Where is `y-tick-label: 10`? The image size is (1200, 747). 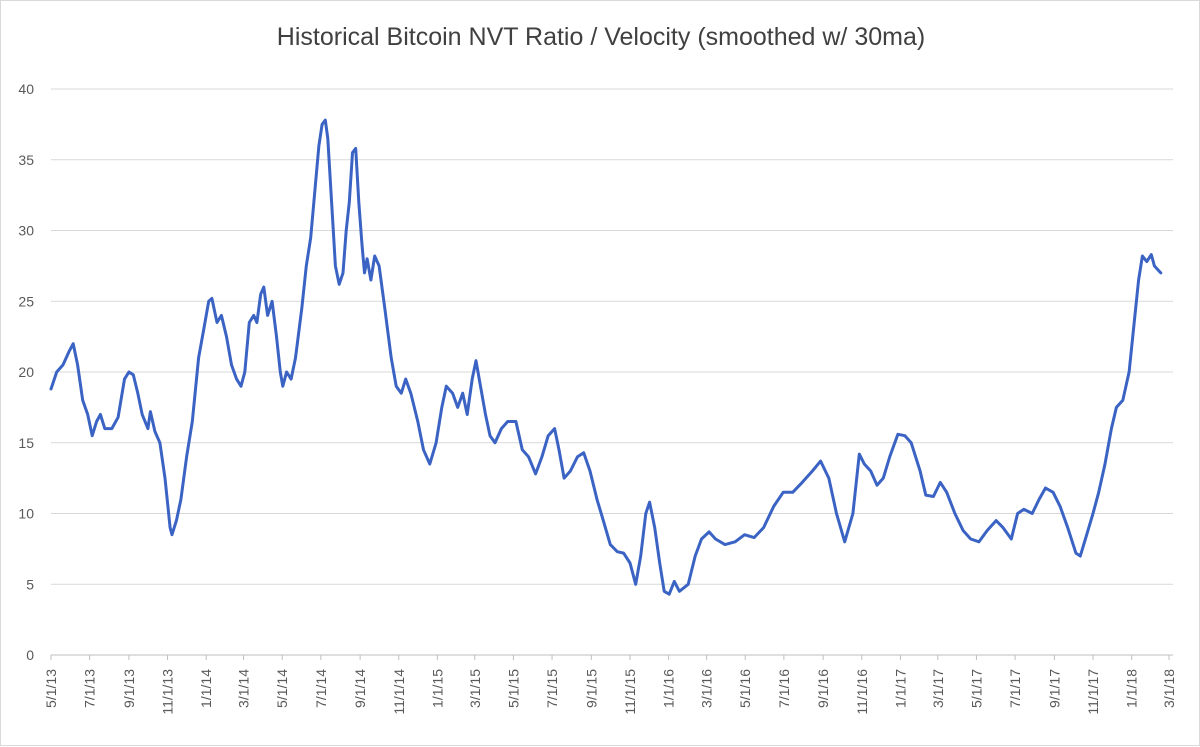
y-tick-label: 10 is located at coordinates (26, 514).